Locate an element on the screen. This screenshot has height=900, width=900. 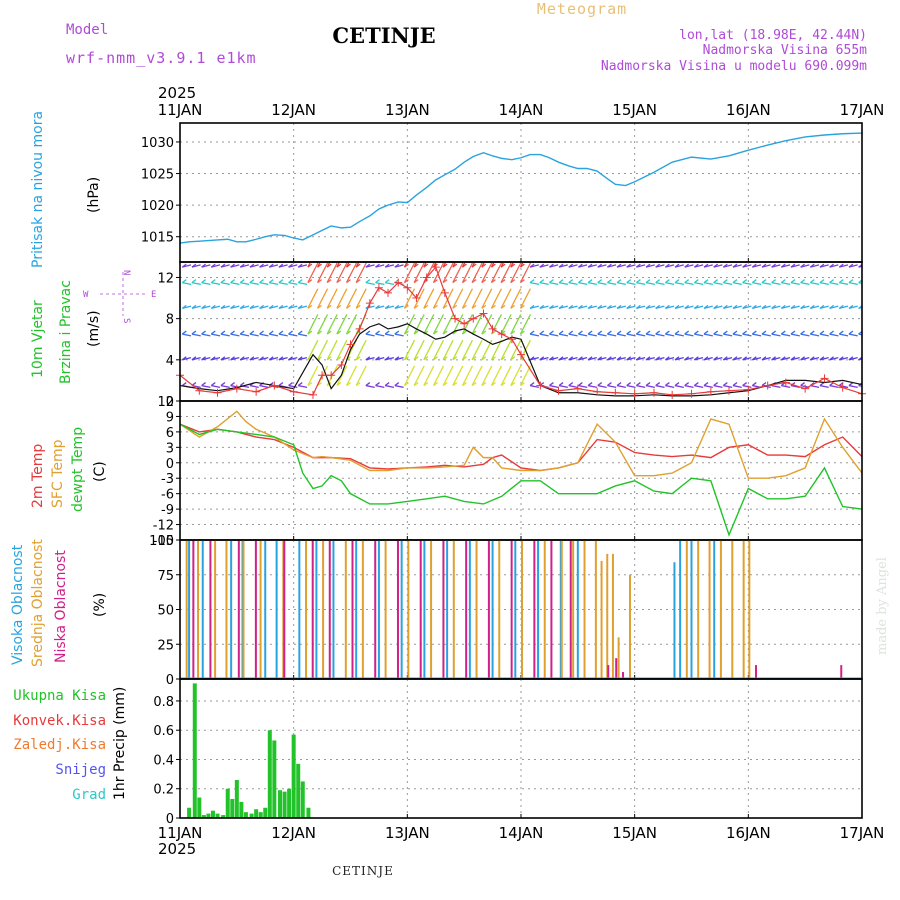
credit-text: made by Angel is located at coordinates (882, 606).